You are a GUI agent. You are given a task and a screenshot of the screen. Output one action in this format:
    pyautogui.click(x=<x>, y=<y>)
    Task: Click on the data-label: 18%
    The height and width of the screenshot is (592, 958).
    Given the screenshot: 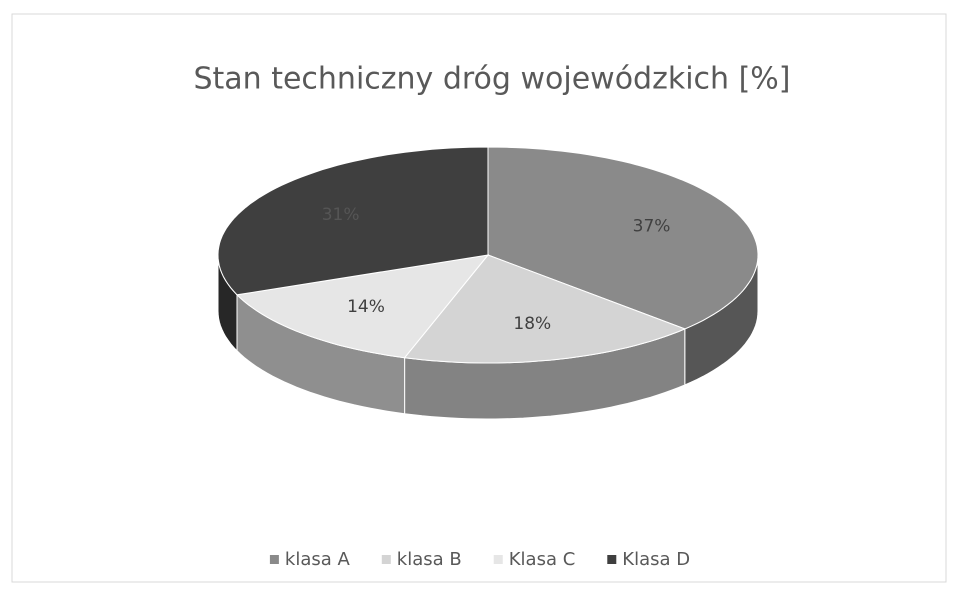 What is the action you would take?
    pyautogui.click(x=532, y=324)
    